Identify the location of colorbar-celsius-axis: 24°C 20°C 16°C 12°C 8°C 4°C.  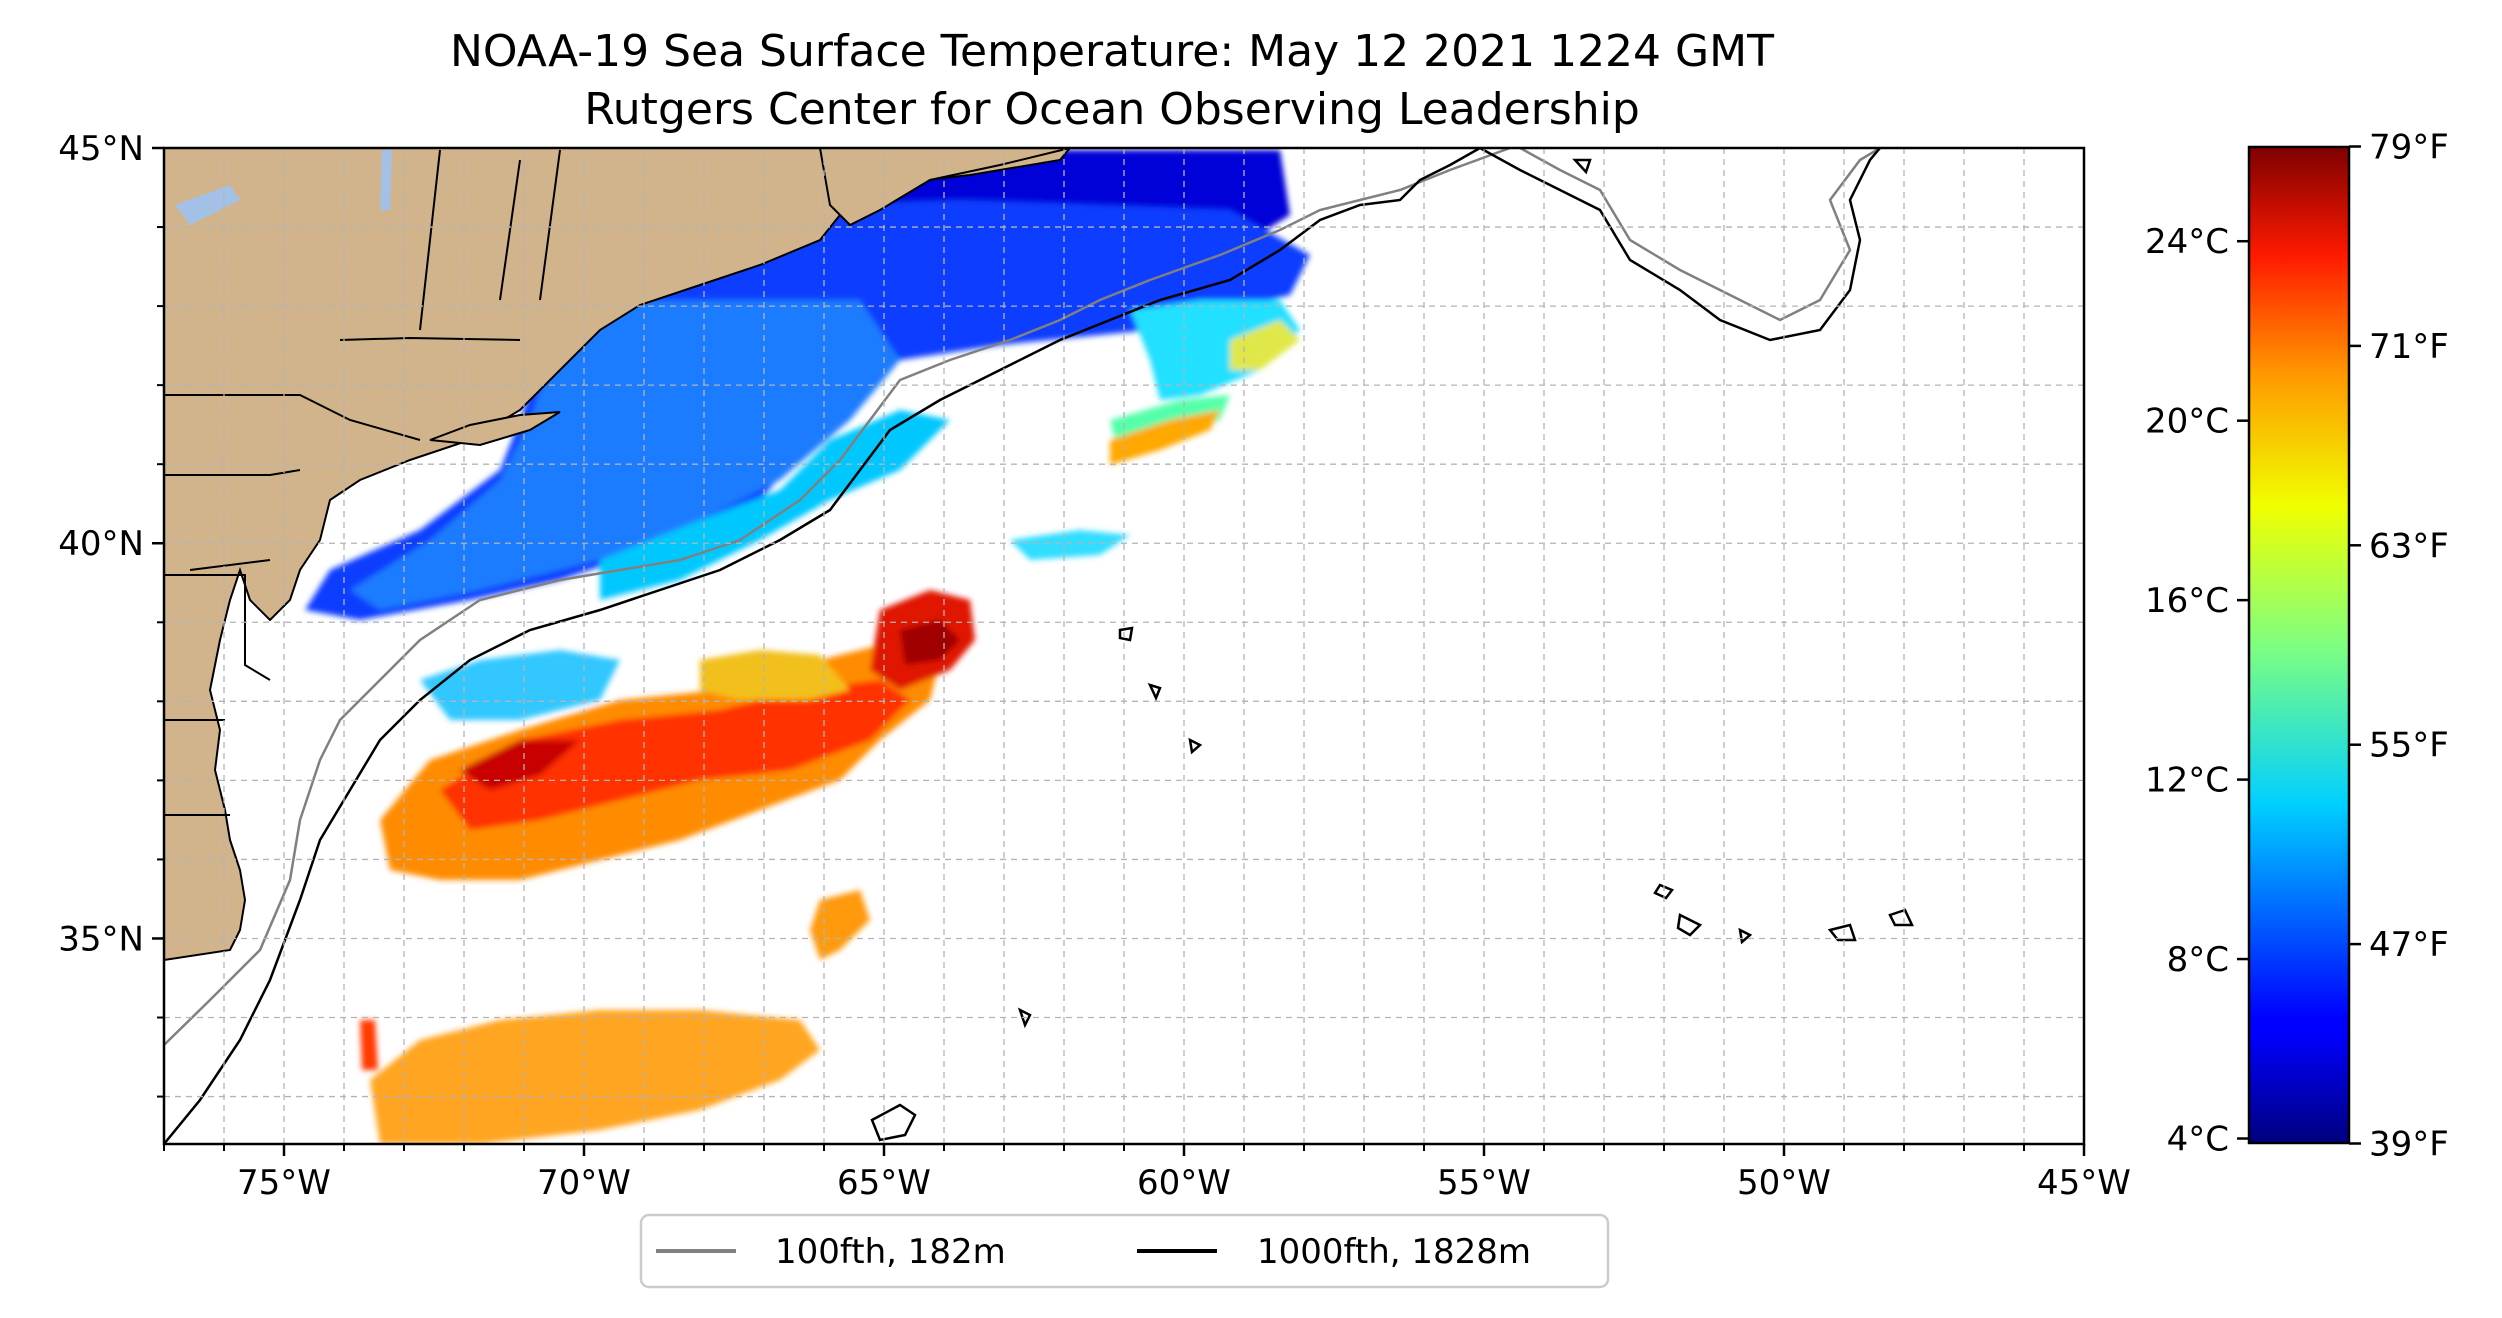
(2197, 691).